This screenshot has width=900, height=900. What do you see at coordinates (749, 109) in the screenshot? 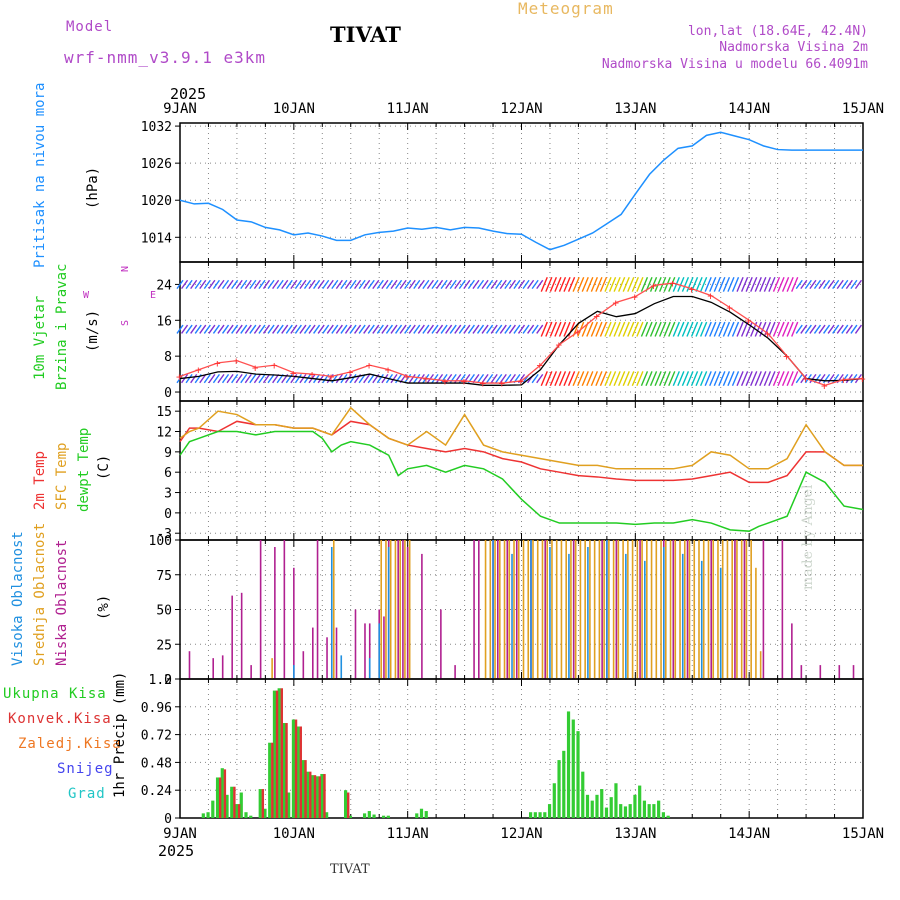
I see `date-label-top: 14JAN` at bounding box center [749, 109].